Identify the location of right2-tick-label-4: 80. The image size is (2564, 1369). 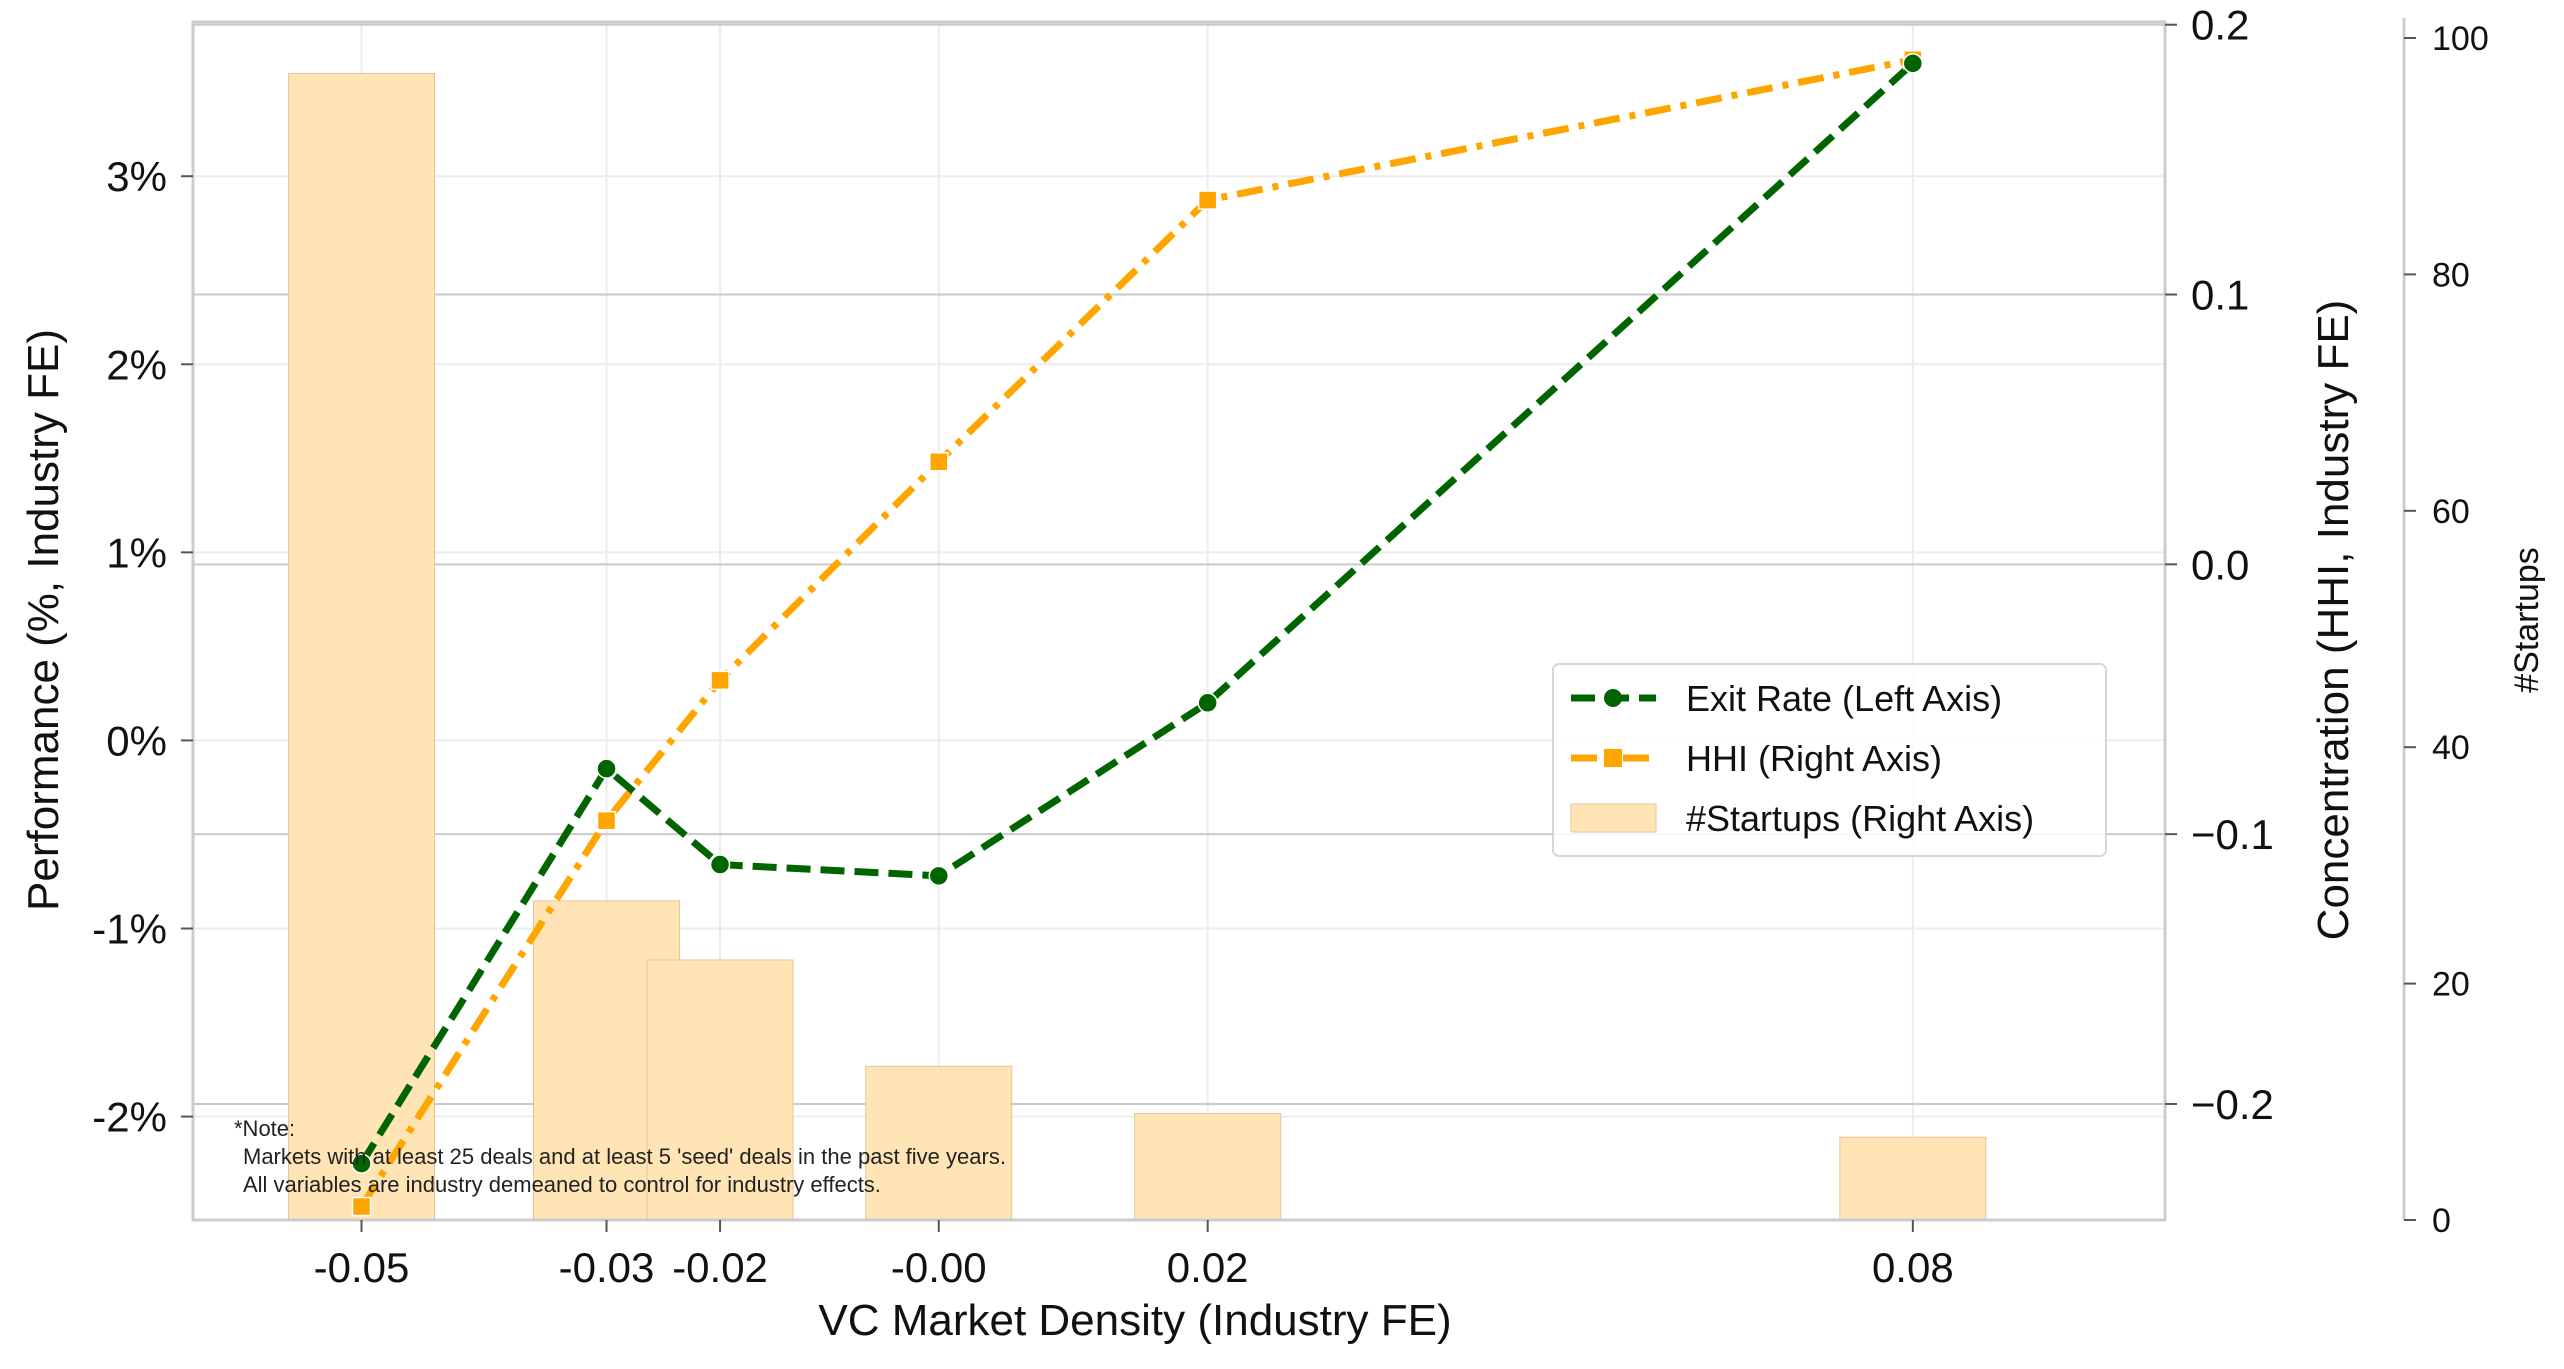
(2451, 275).